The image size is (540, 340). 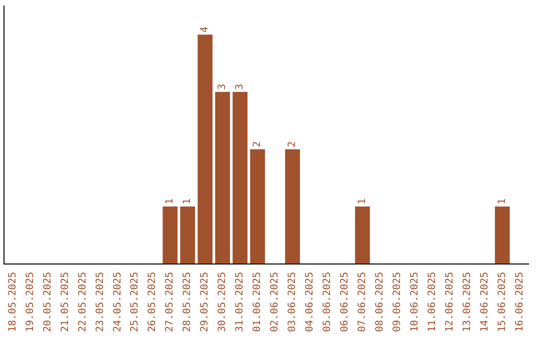 What do you see at coordinates (82, 302) in the screenshot?
I see `x-tick-label: 22.05.2025` at bounding box center [82, 302].